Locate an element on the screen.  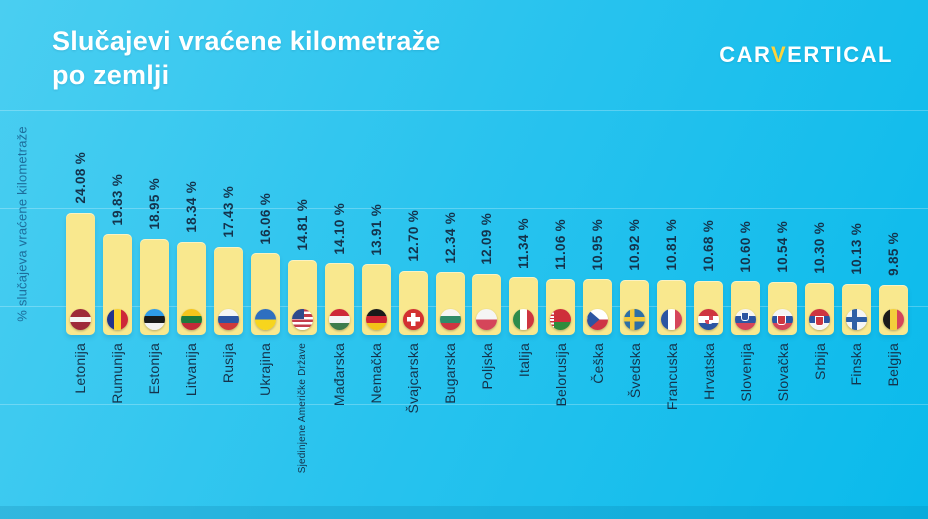
category-column: Slovačka is located at coordinates (782, 372).